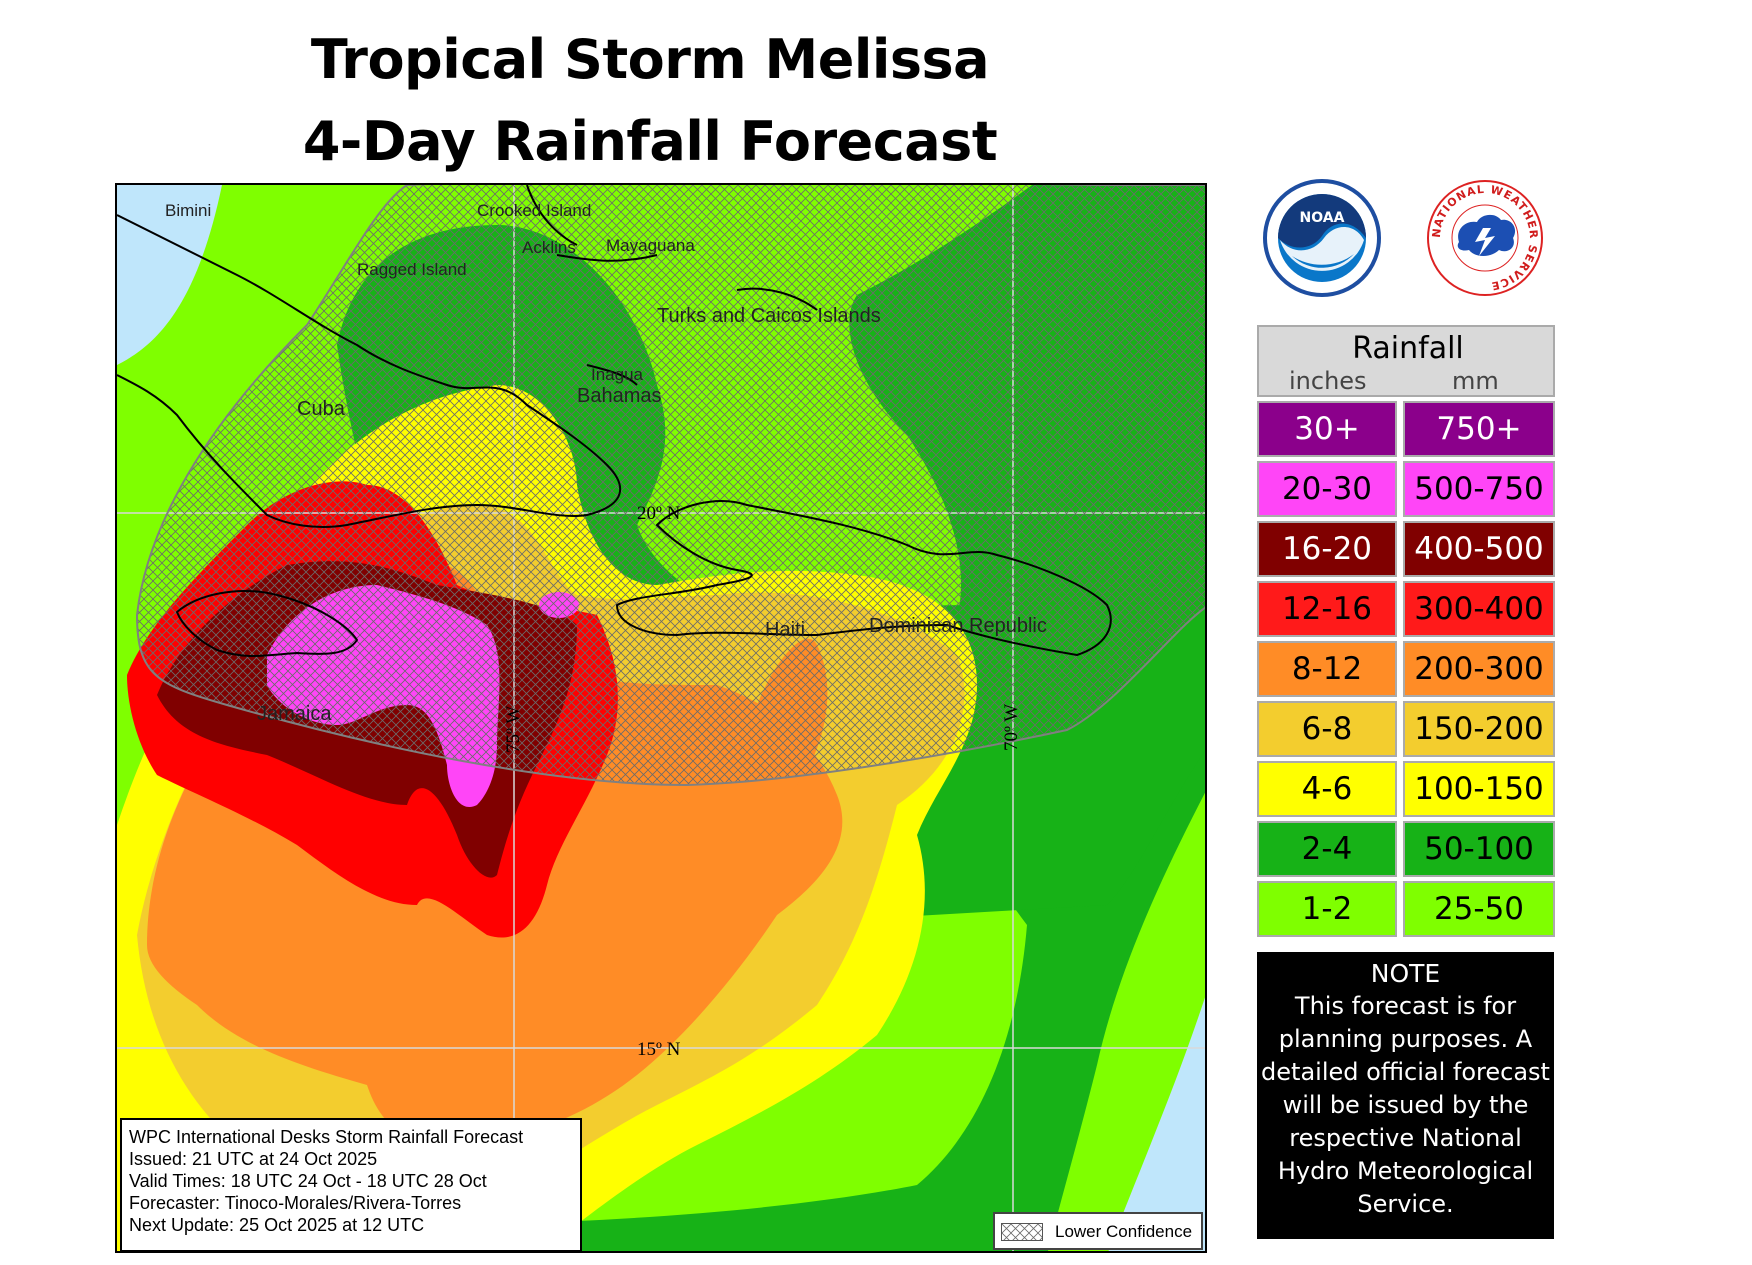 This screenshot has height=1265, width=1752. What do you see at coordinates (1408, 348) in the screenshot?
I see `legend-title: Rainfall` at bounding box center [1408, 348].